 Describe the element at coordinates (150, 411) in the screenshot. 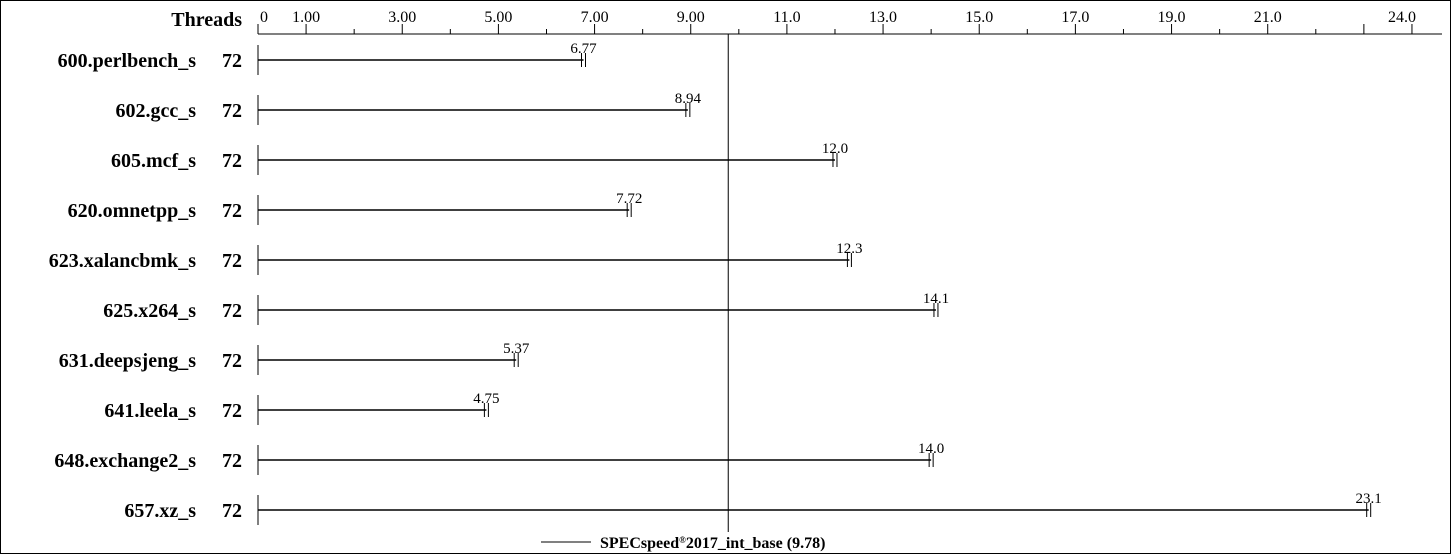

I see `benchmark-name: 641.leela_s` at that location.